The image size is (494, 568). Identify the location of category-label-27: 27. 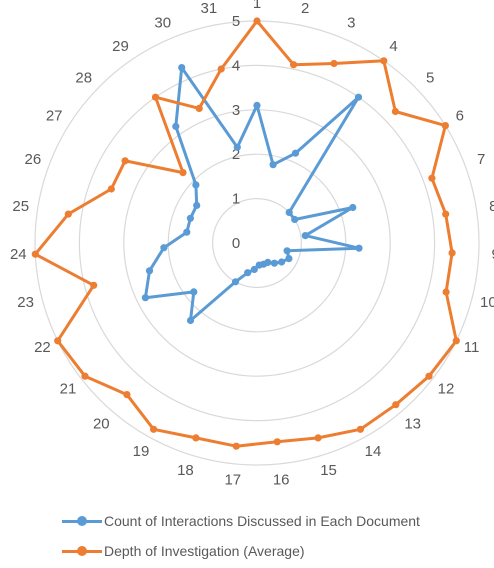
(54, 116).